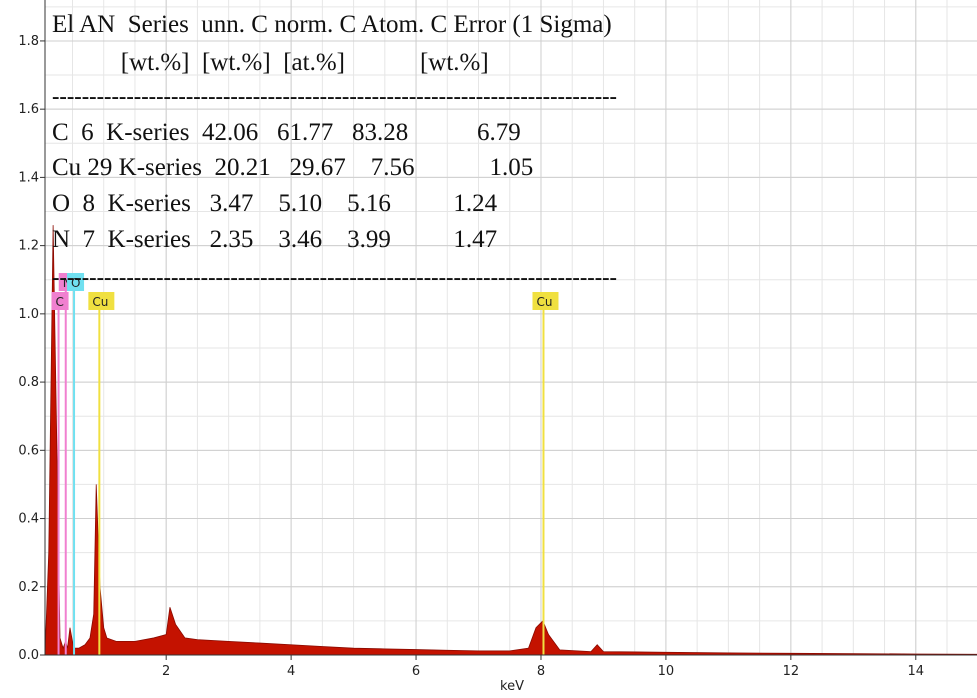  What do you see at coordinates (291, 671) in the screenshot?
I see `x-tick-label: 4` at bounding box center [291, 671].